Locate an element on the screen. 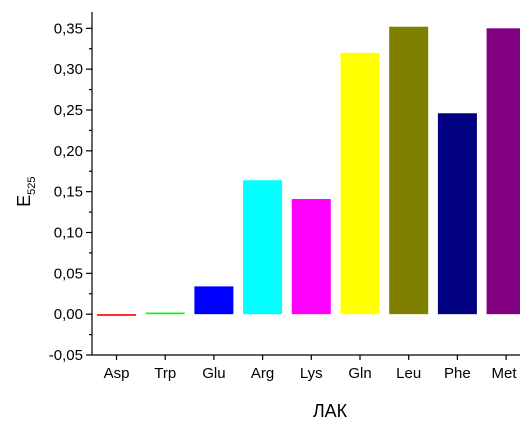 Image resolution: width=520 pixels, height=424 pixels. x-category-labels: Asp Trp Glu Arg Lys Gln Leu Phe Met is located at coordinates (310, 368).